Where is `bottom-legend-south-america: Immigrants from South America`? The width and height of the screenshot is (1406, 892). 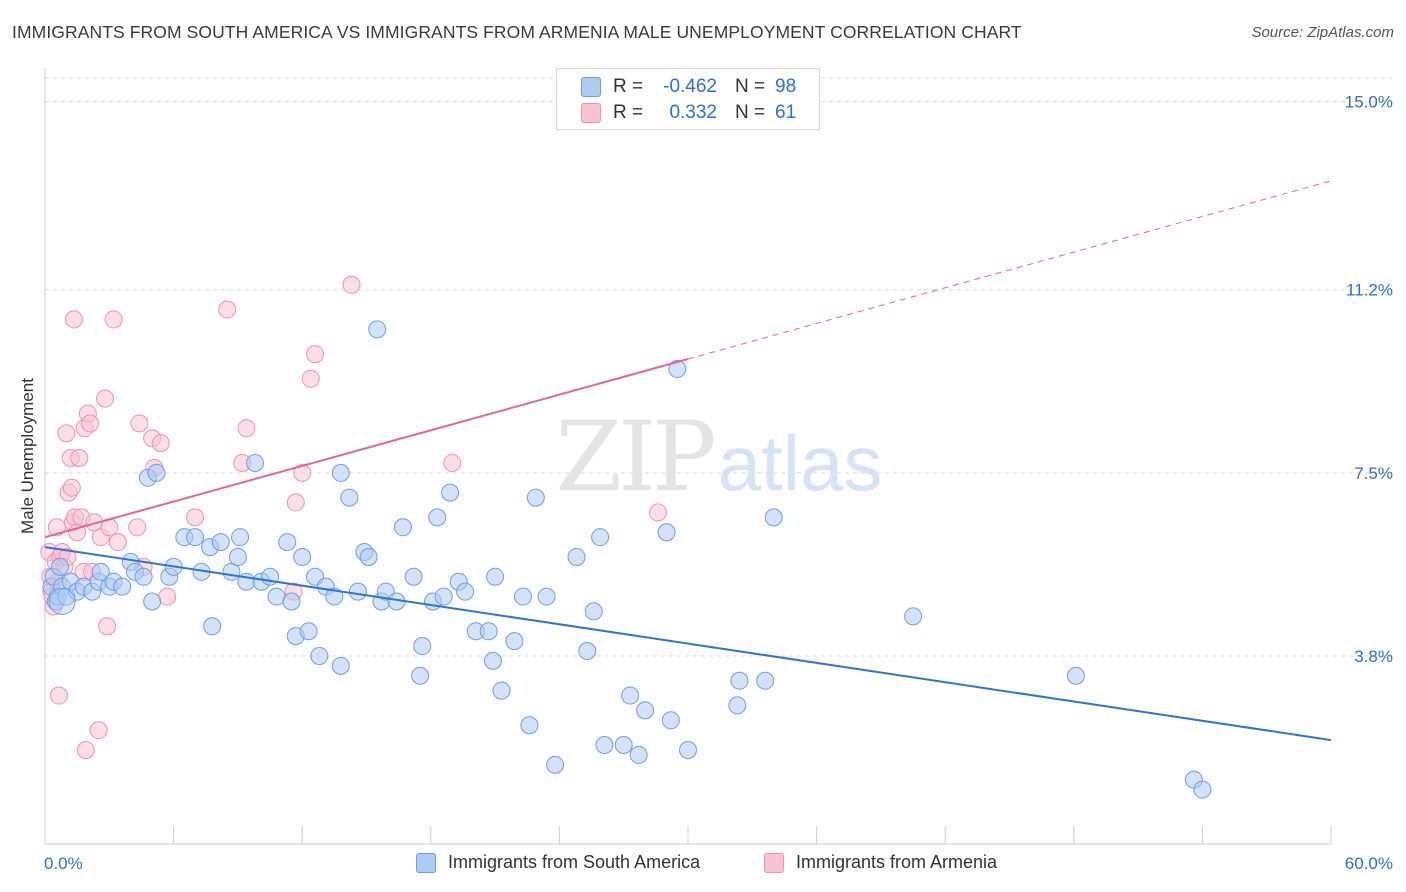 bottom-legend-south-america: Immigrants from South America is located at coordinates (558, 862).